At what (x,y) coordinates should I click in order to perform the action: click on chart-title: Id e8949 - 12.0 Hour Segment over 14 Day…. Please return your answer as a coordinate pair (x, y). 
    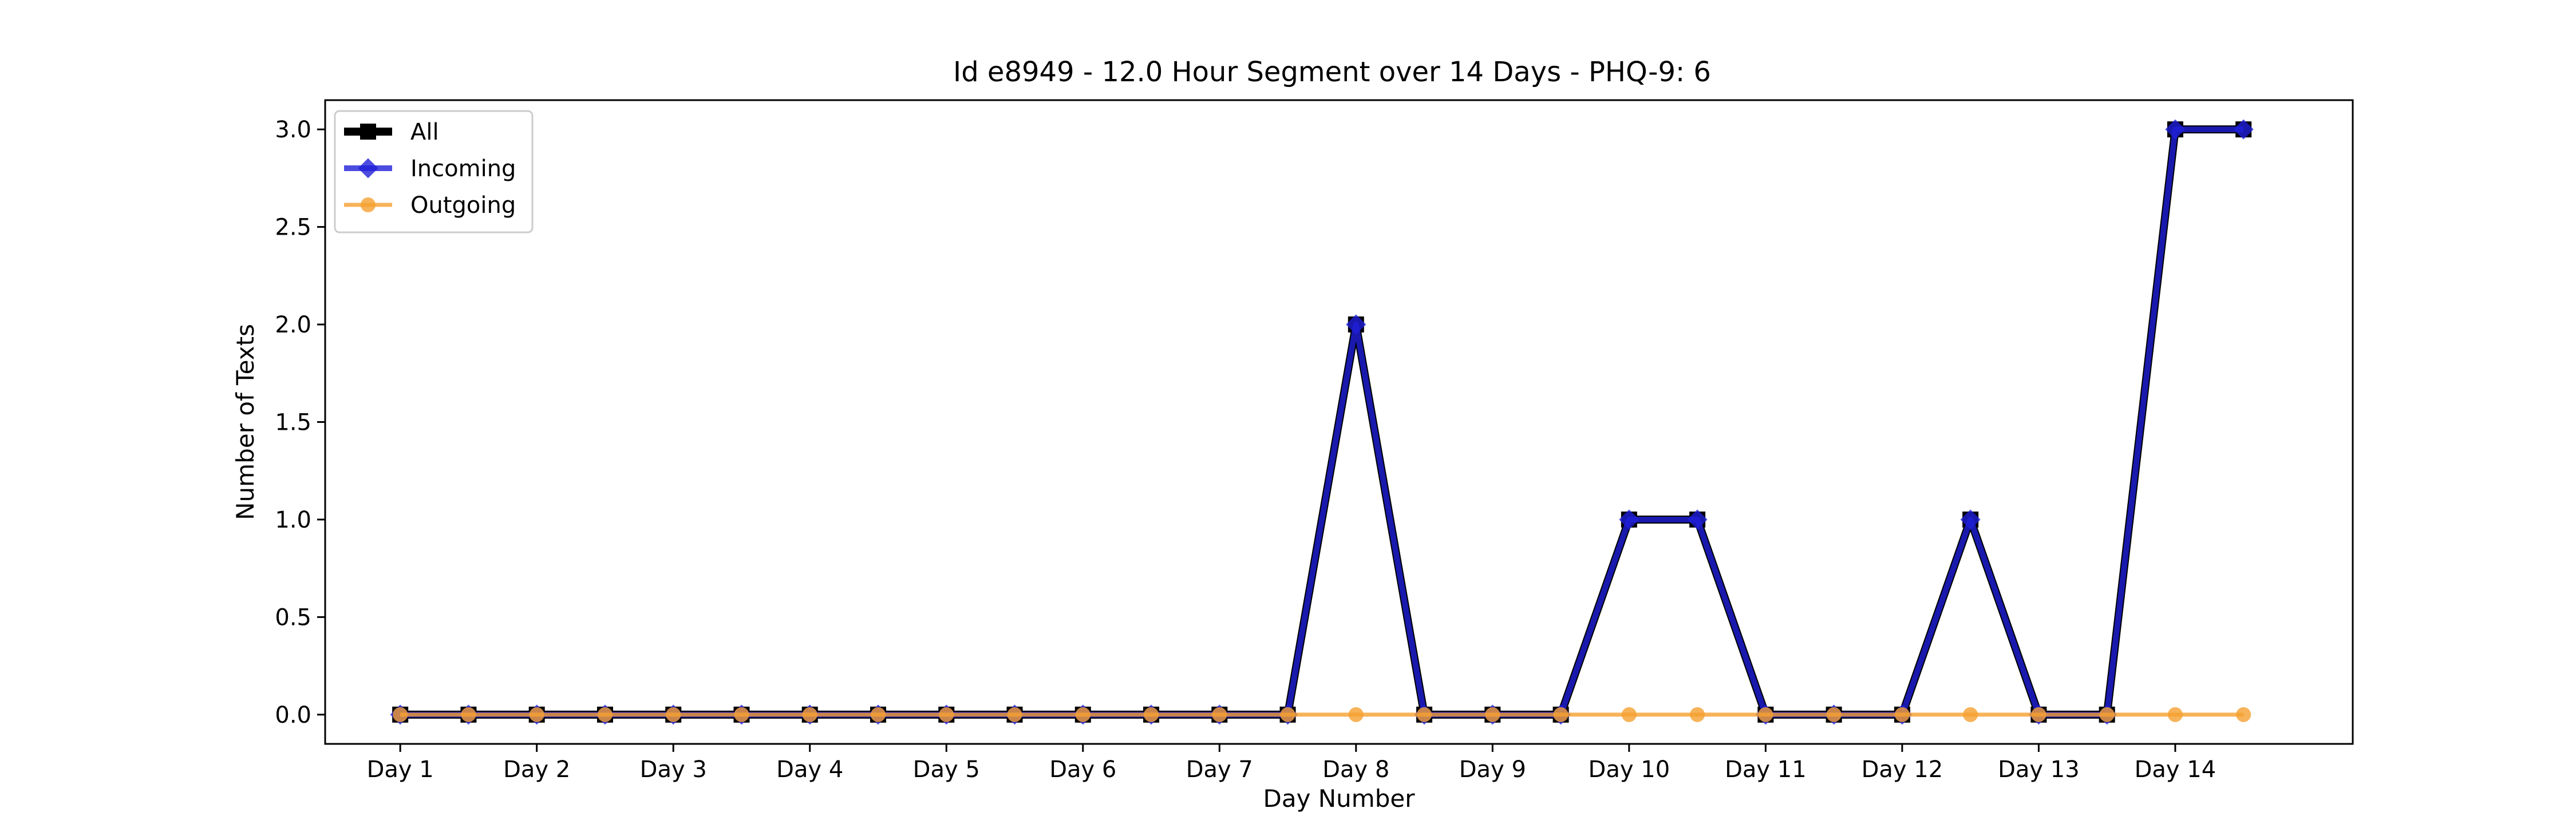
    Looking at the image, I should click on (1332, 72).